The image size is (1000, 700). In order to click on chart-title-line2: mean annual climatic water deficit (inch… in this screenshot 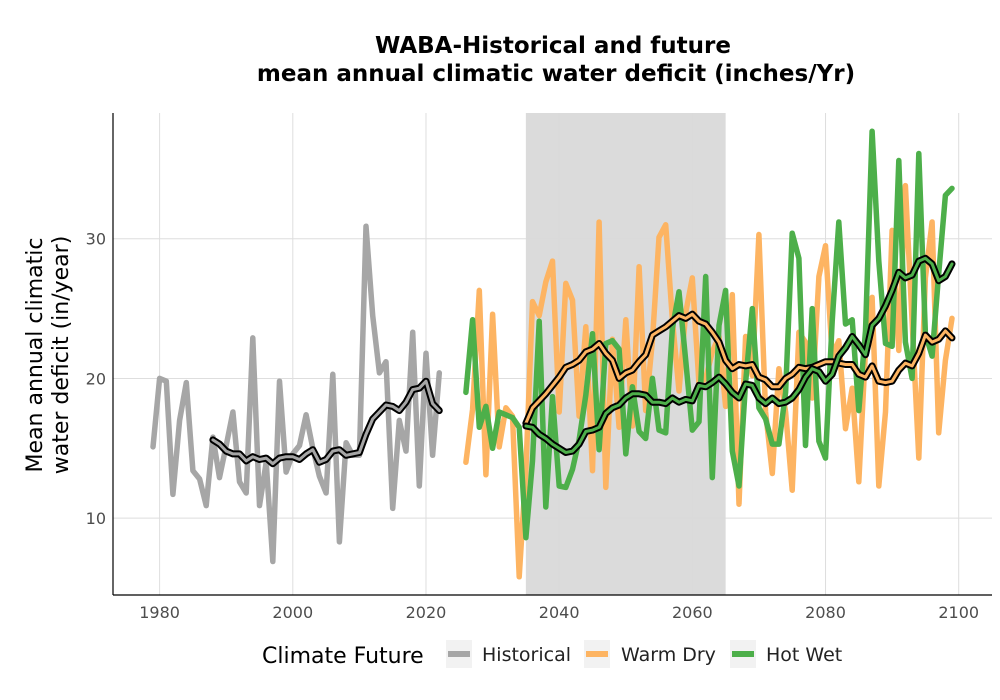, I will do `click(556, 74)`.